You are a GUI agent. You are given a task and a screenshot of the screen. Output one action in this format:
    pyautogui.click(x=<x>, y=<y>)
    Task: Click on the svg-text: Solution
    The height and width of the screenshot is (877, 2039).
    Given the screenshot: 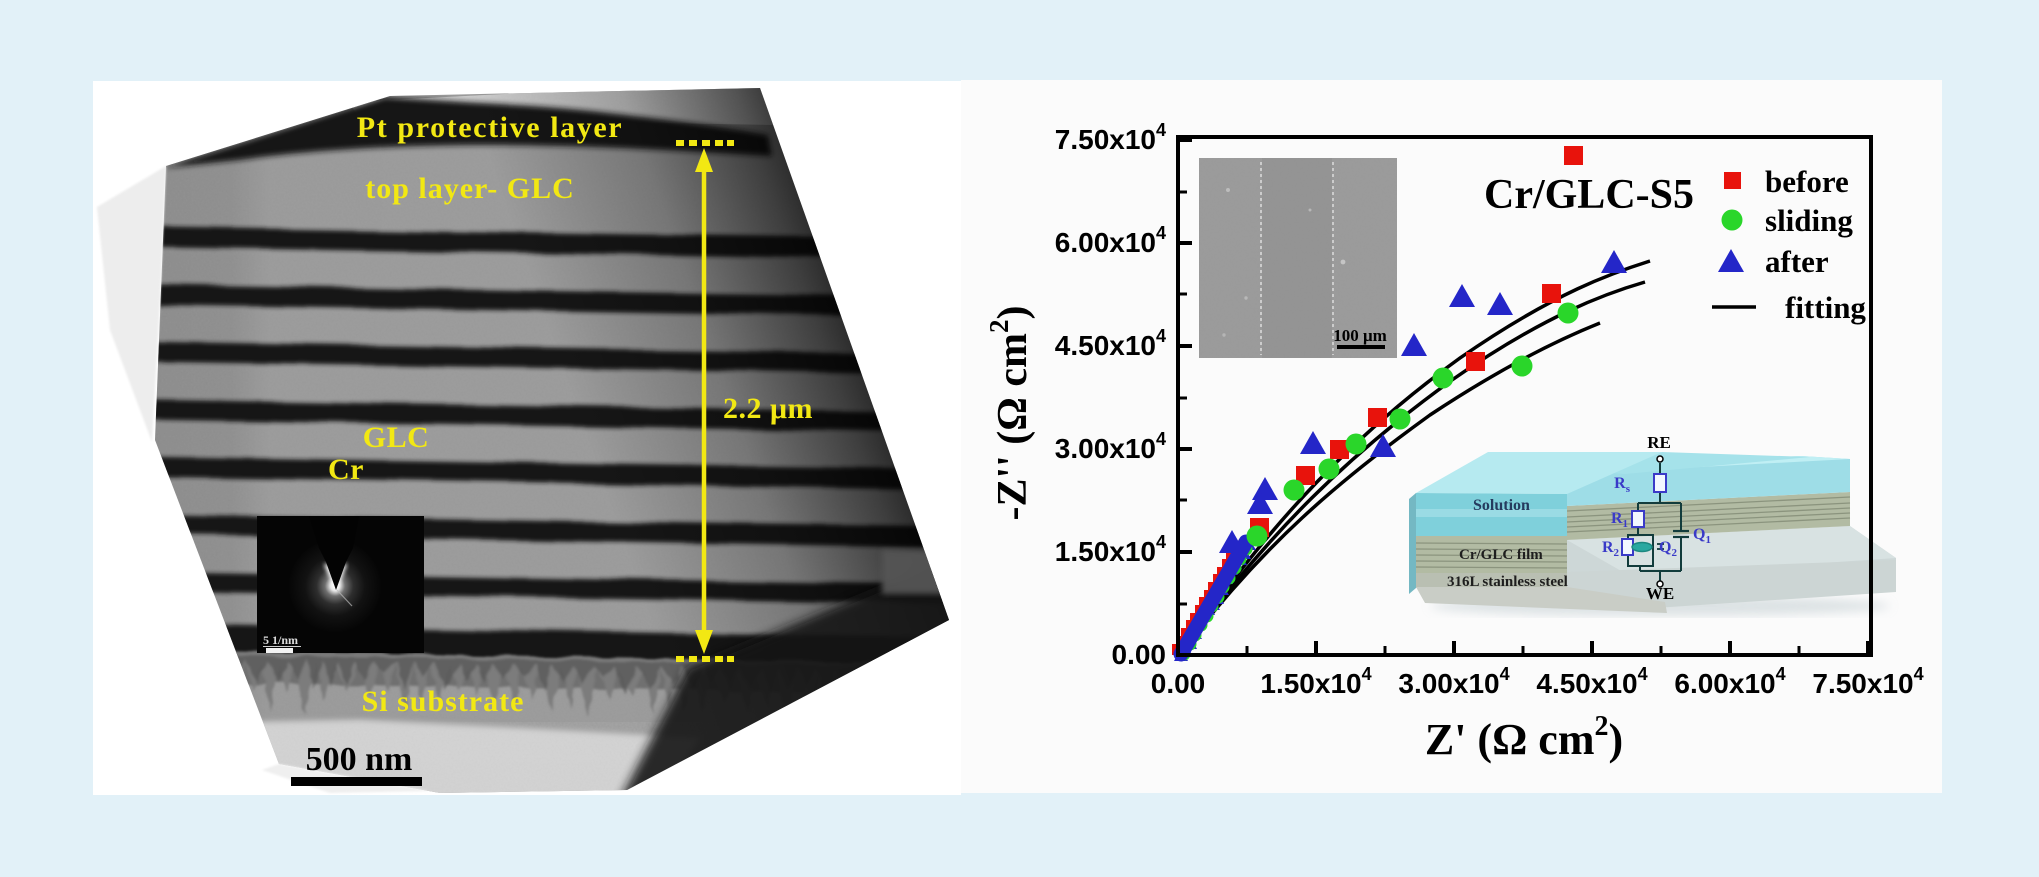 What is the action you would take?
    pyautogui.click(x=1501, y=505)
    